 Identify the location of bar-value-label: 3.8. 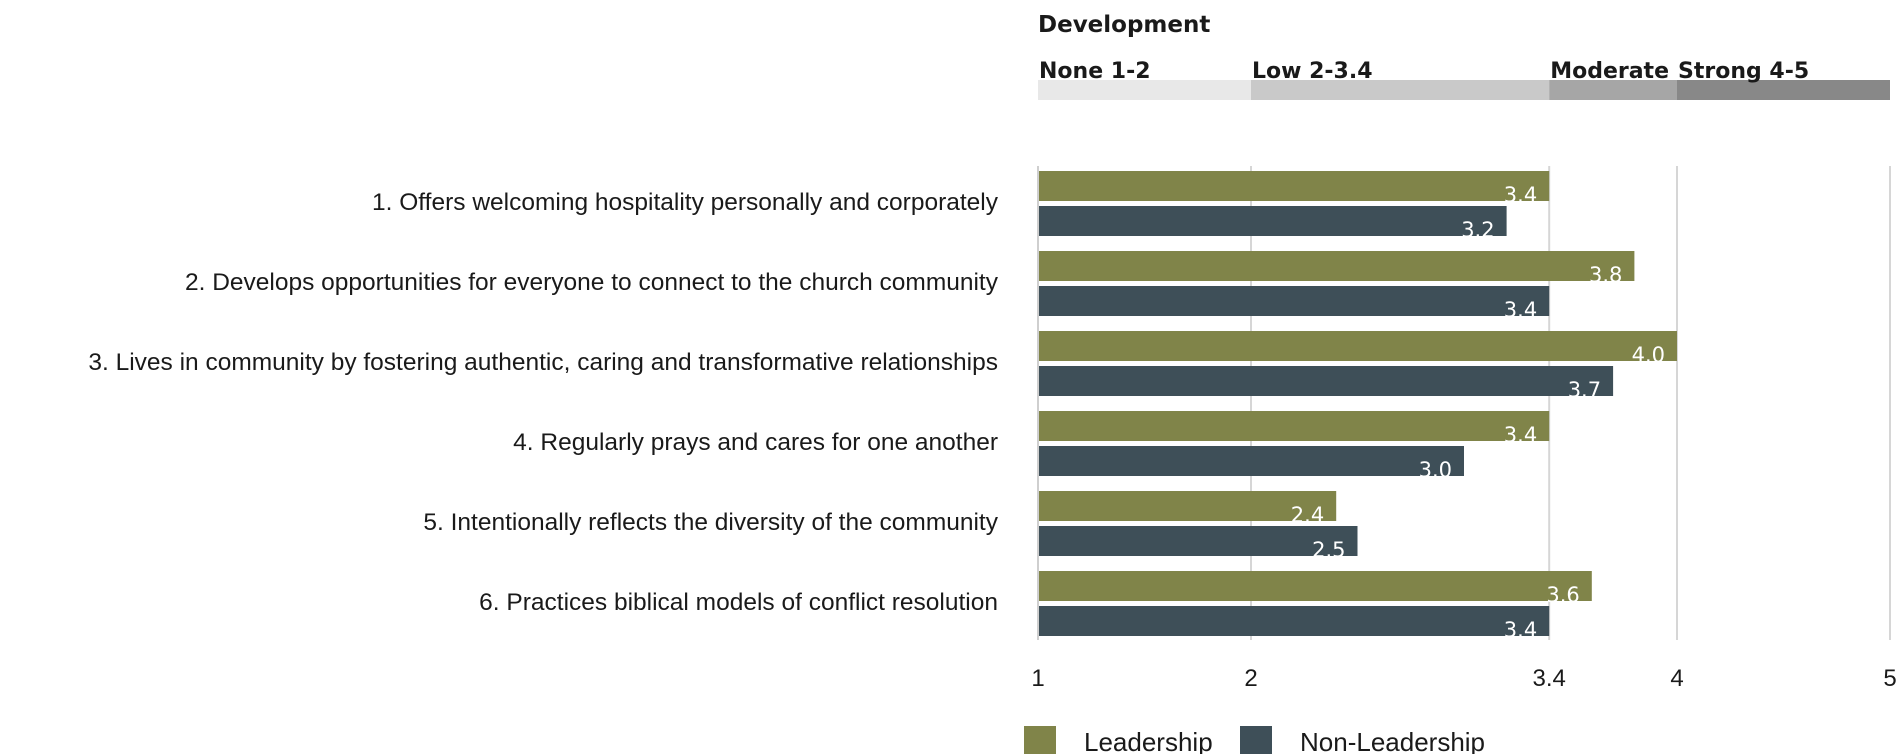
(1605, 275).